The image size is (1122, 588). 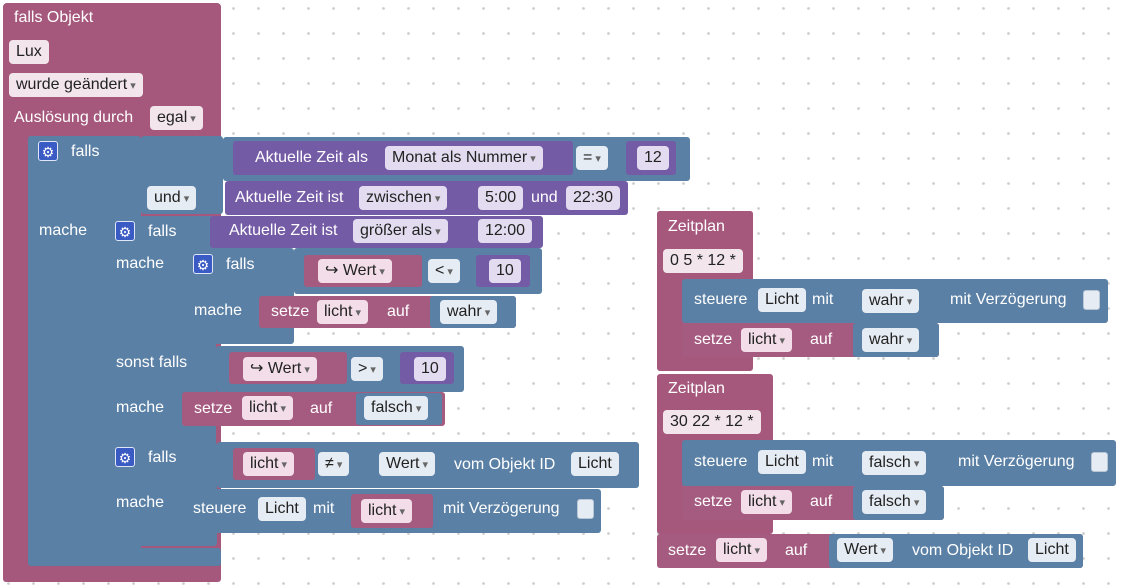 I want to click on set-label-4: setze, so click(x=713, y=501).